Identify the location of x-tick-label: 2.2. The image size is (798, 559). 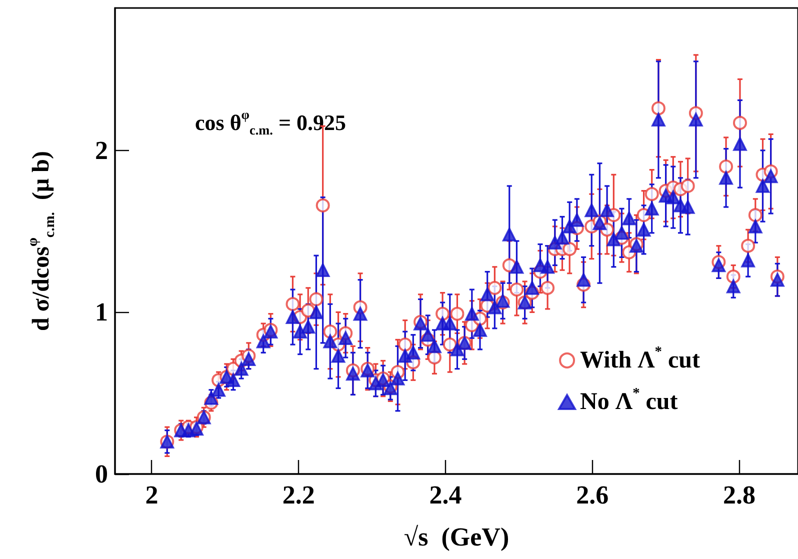
(298, 495).